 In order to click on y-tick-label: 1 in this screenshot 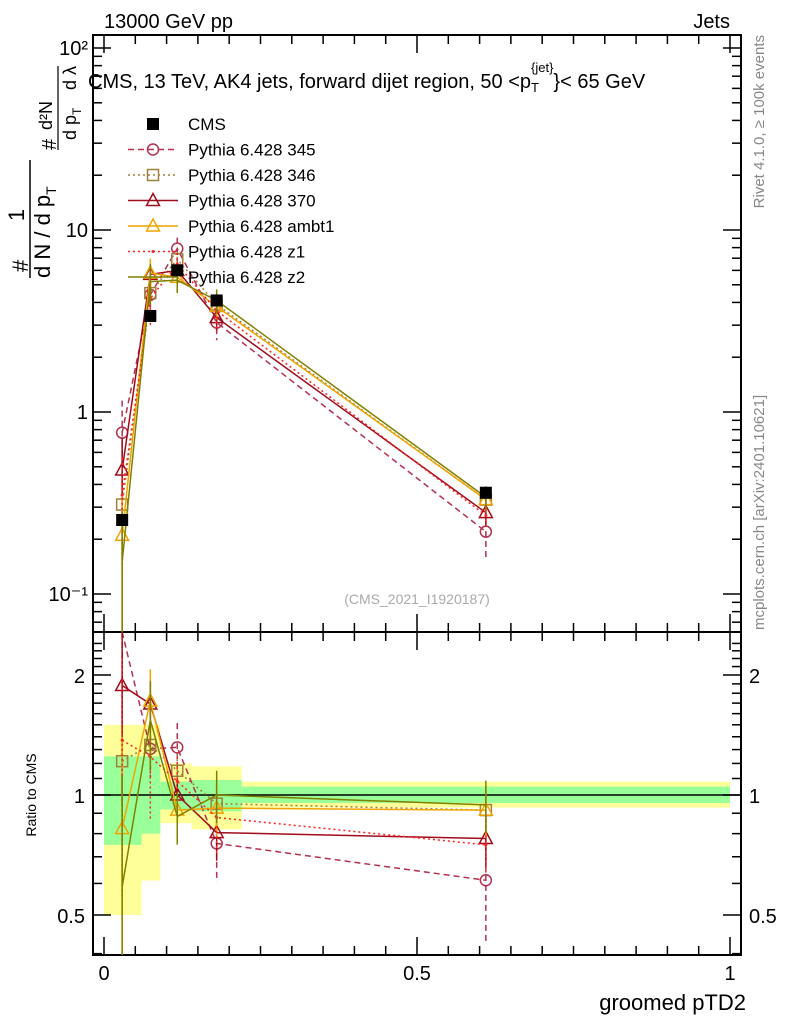, I will do `click(82, 413)`.